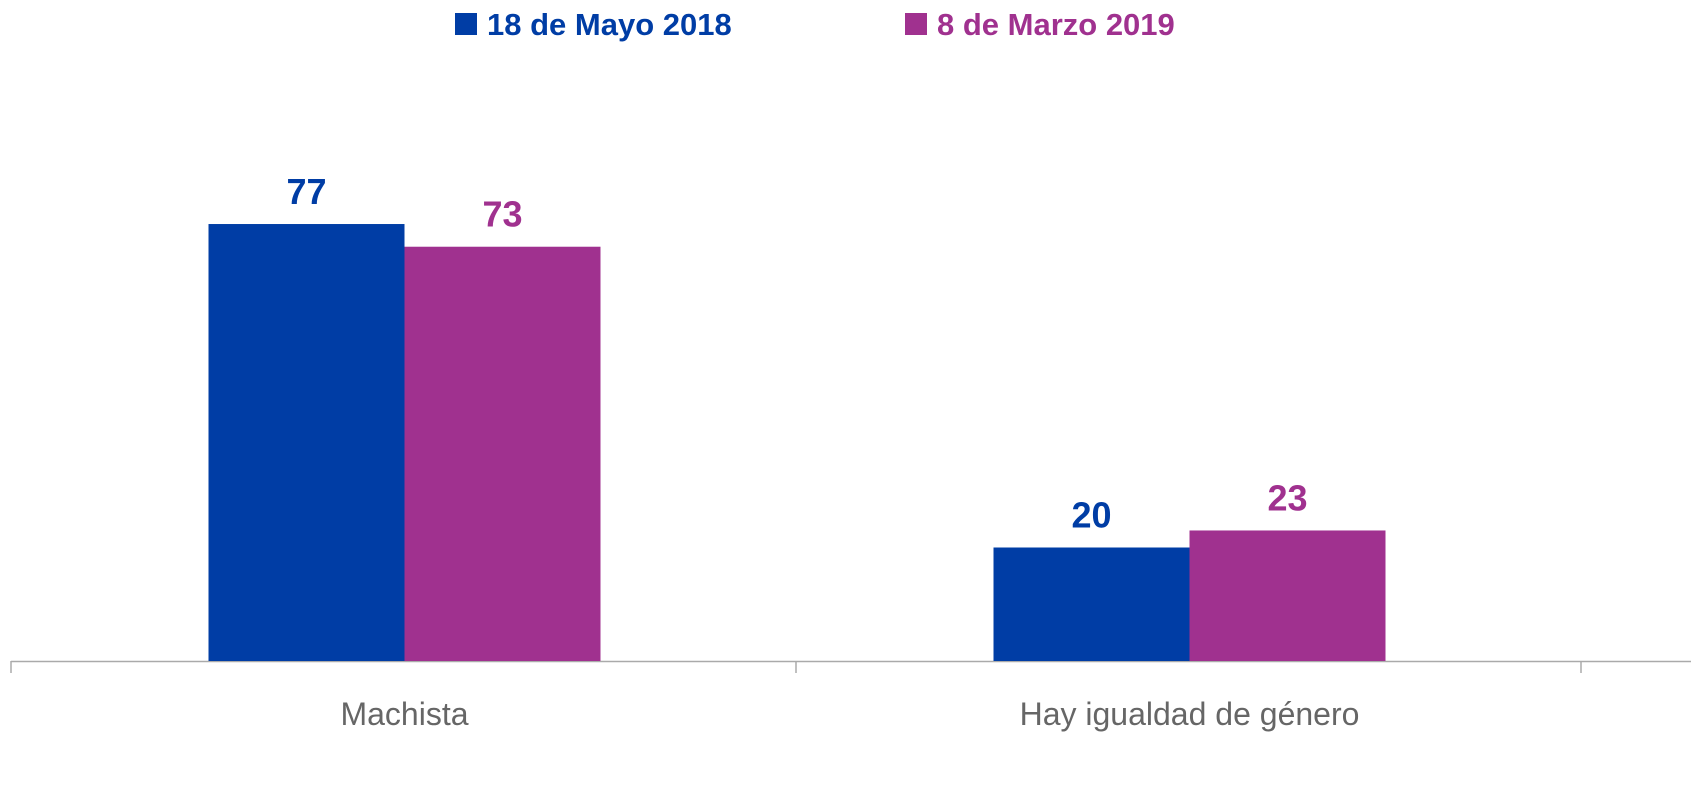  What do you see at coordinates (1056, 24) in the screenshot?
I see `legend-label: 8 de Marzo 2019` at bounding box center [1056, 24].